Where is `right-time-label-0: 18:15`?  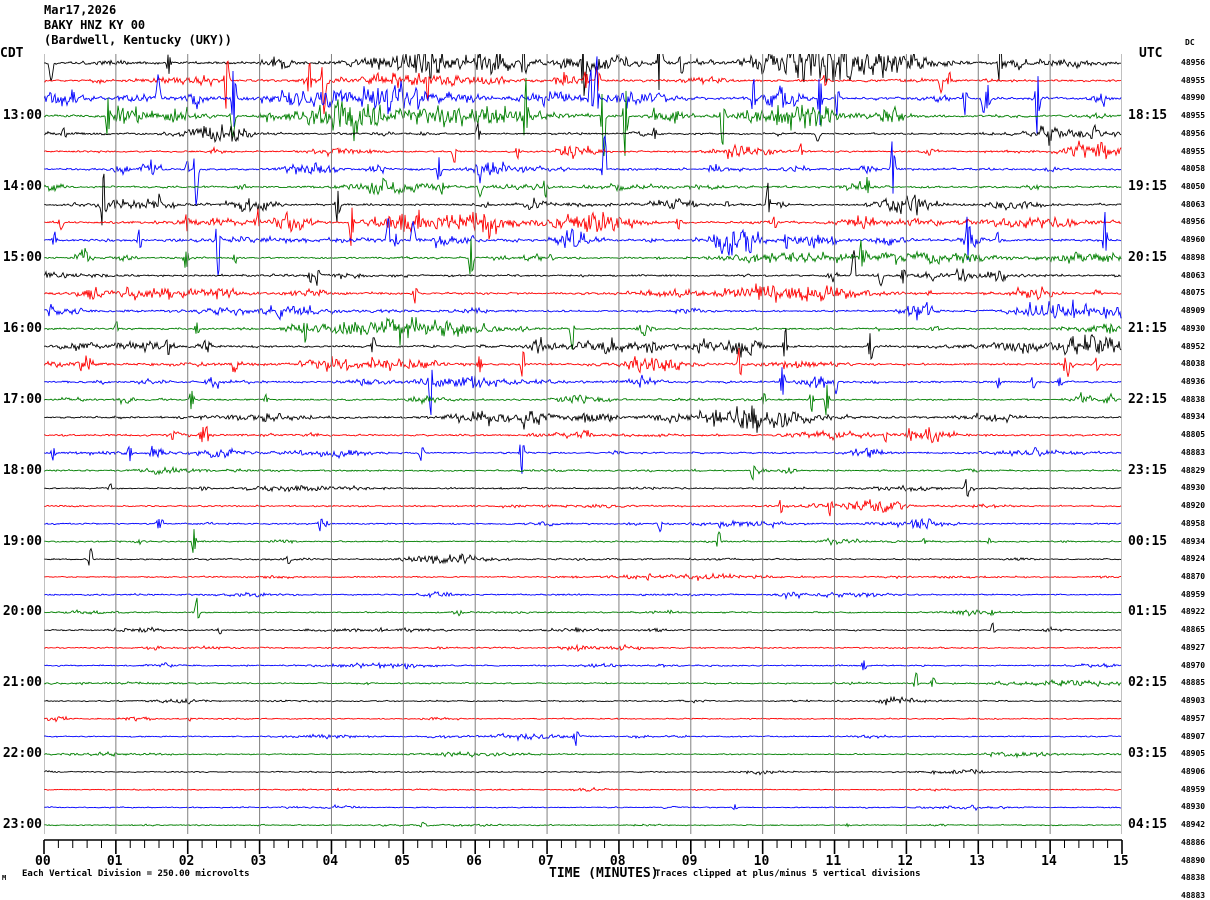
right-time-label-0: 18:15 is located at coordinates (1148, 116).